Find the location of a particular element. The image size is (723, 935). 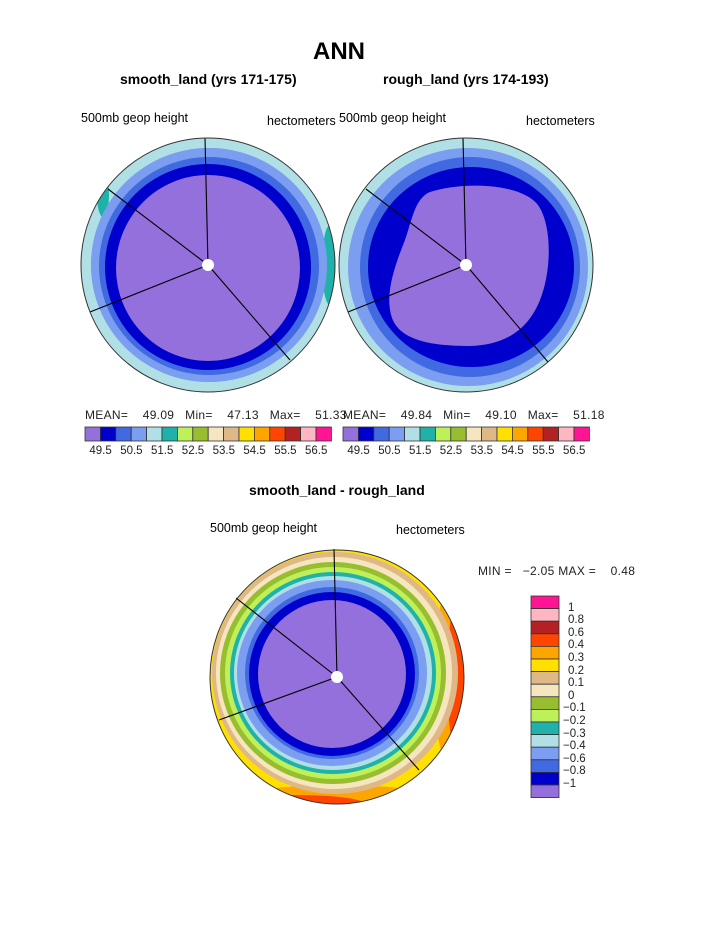

labelbar-tick-label: 1 is located at coordinates (571, 607).